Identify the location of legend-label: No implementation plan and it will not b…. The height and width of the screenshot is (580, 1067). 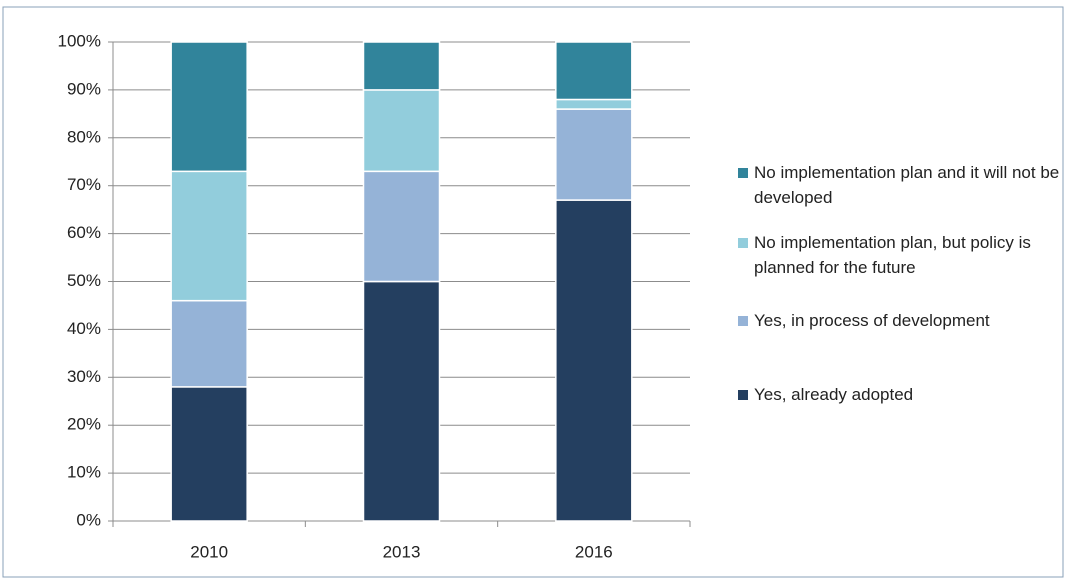
(907, 185).